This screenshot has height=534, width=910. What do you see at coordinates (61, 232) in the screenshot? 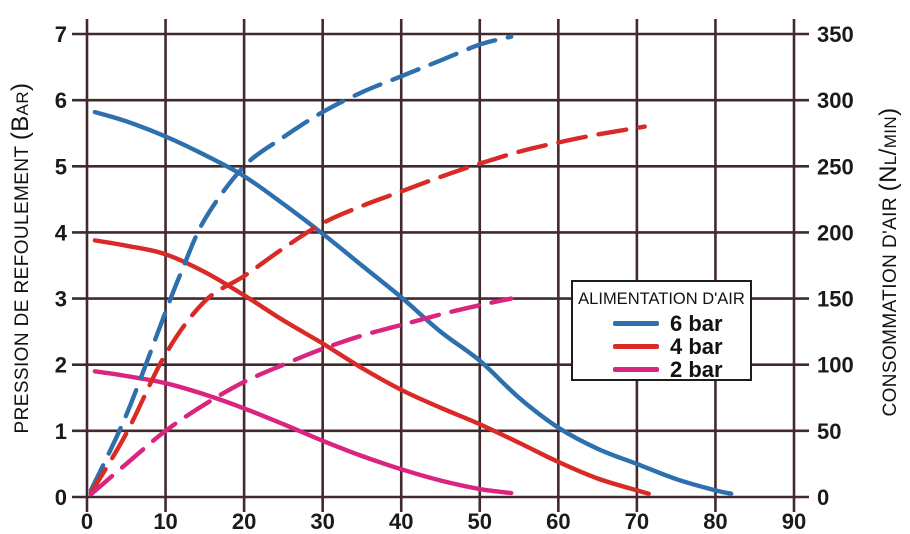
I see `y-left-tick-label: 4` at bounding box center [61, 232].